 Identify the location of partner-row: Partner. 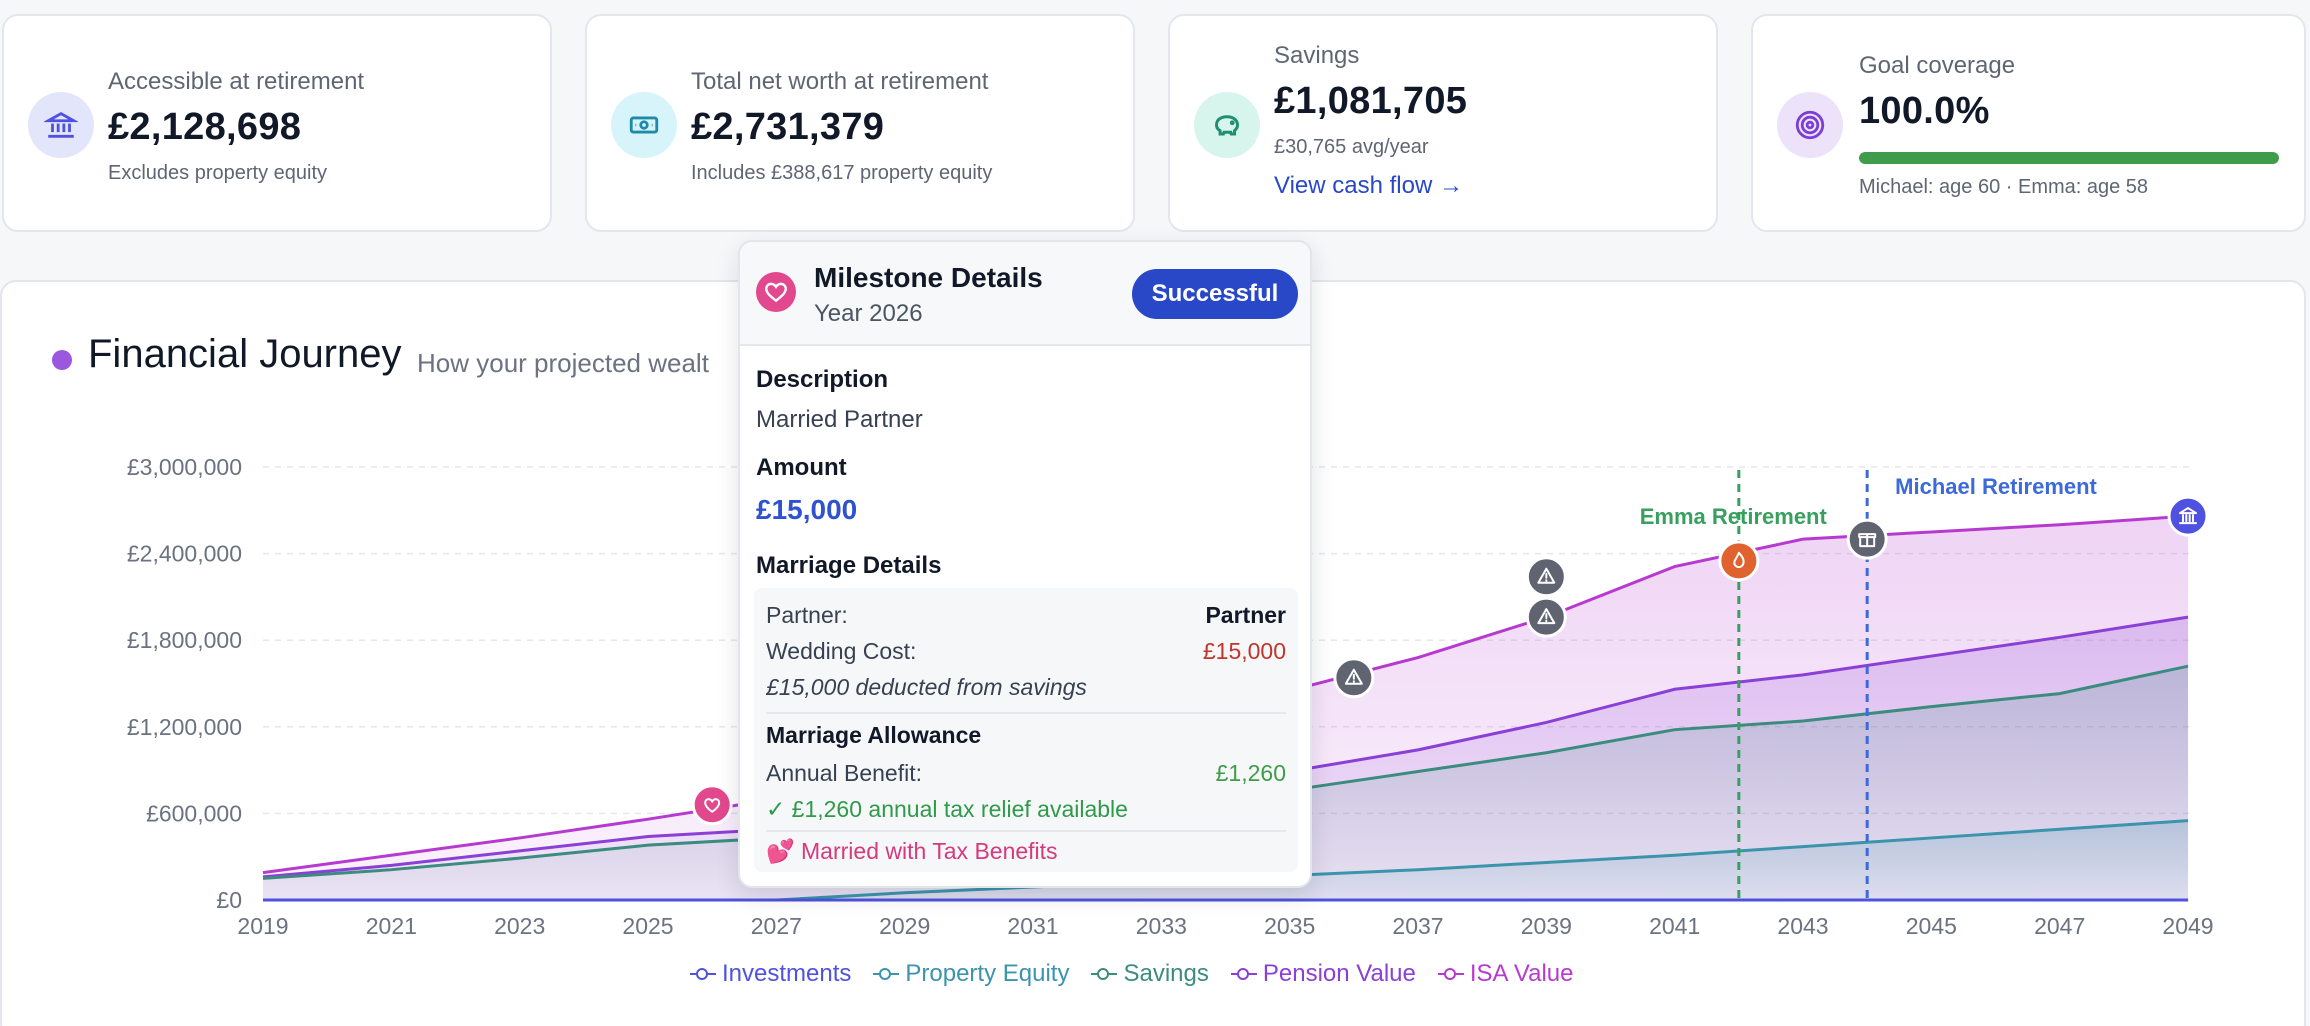
(1026, 615).